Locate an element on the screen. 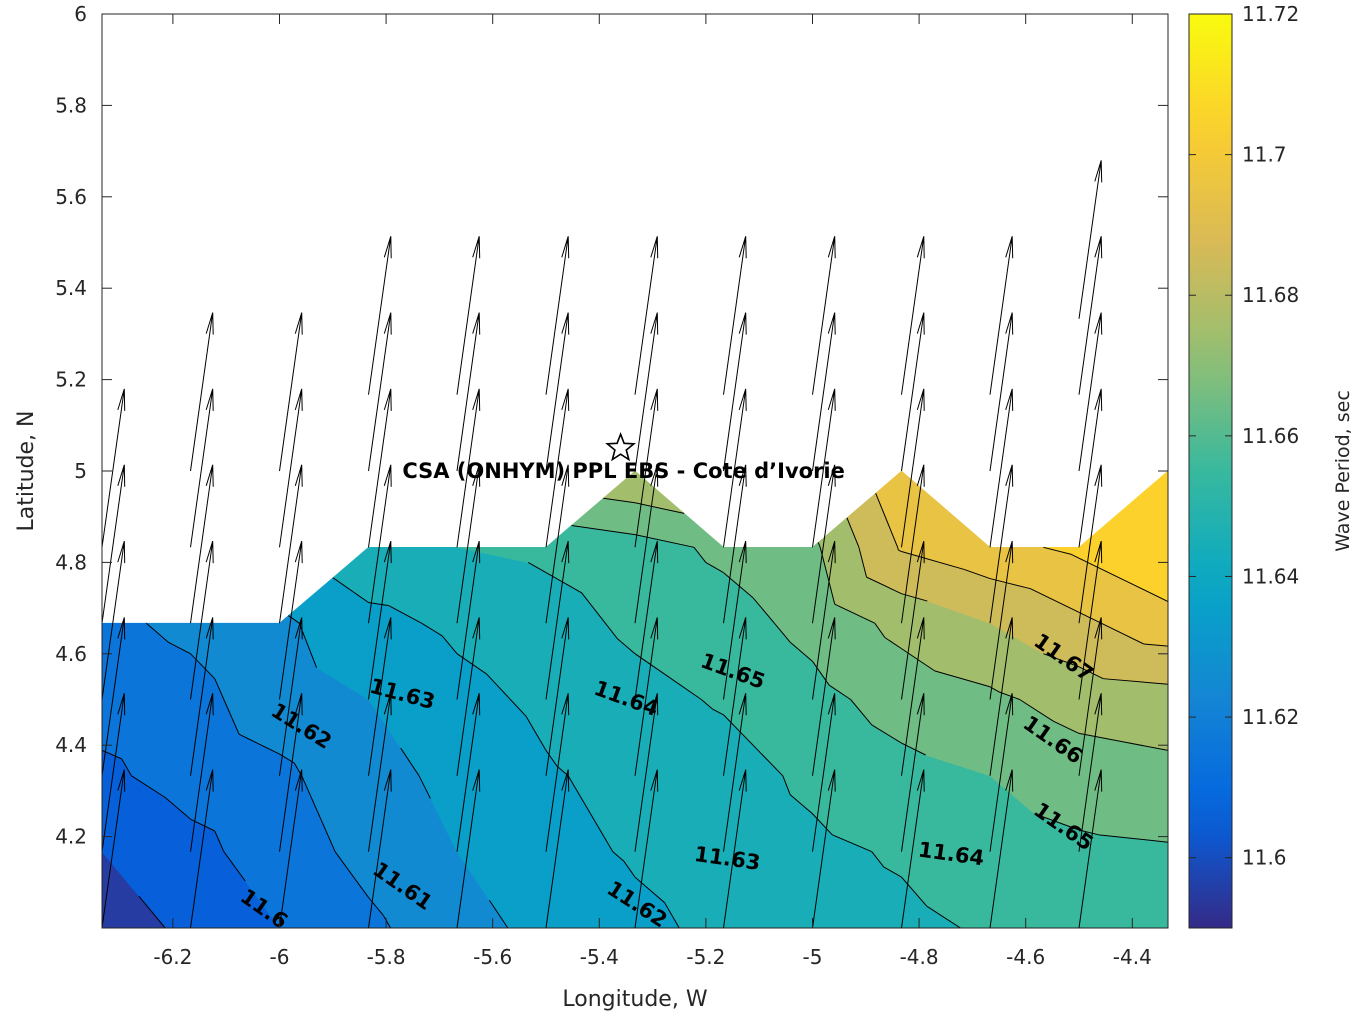 The image size is (1367, 1016). colorbar-tick-label: 11.68 is located at coordinates (1270, 295).